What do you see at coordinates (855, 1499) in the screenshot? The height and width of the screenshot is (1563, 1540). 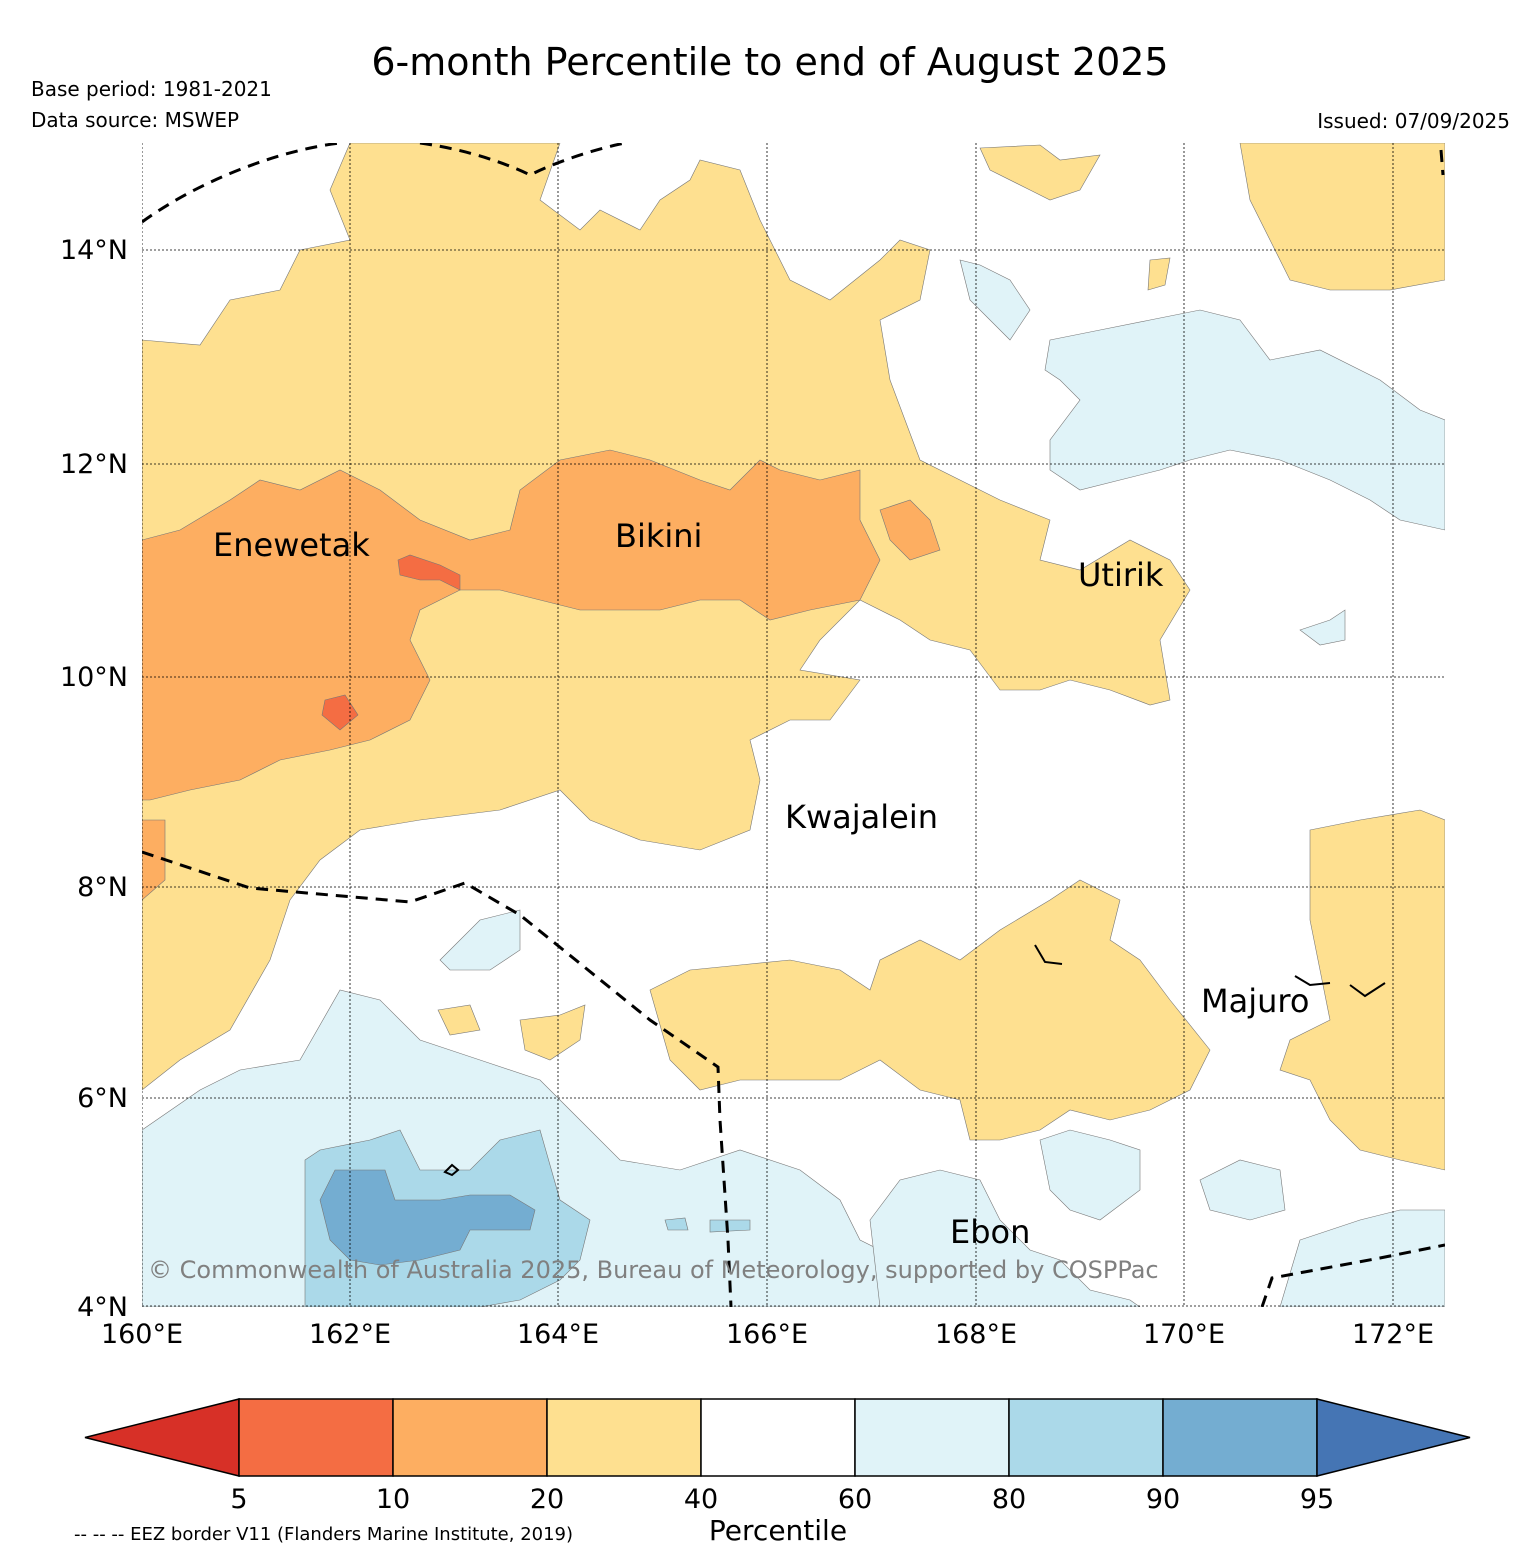 I see `colorbar-tick-label: 60` at bounding box center [855, 1499].